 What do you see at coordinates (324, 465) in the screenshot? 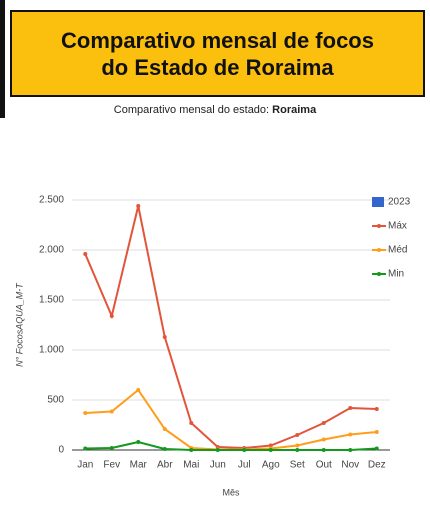
I see `x-tick-label: Out` at bounding box center [324, 465].